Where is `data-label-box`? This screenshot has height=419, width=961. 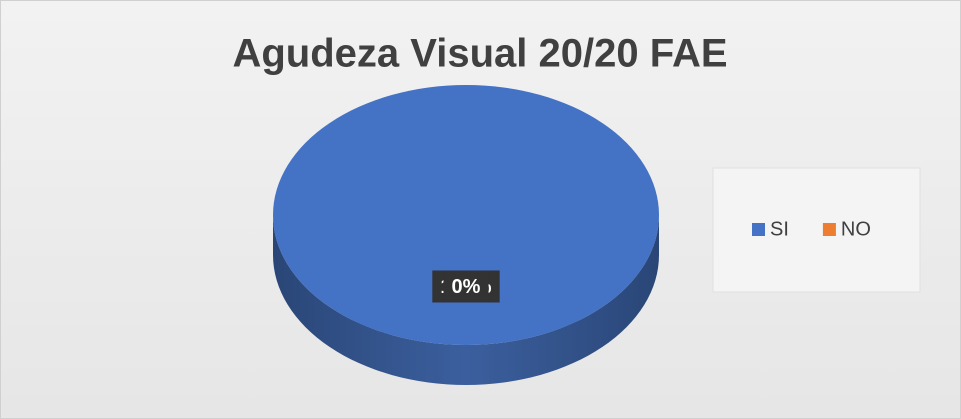
data-label-box is located at coordinates (466, 286).